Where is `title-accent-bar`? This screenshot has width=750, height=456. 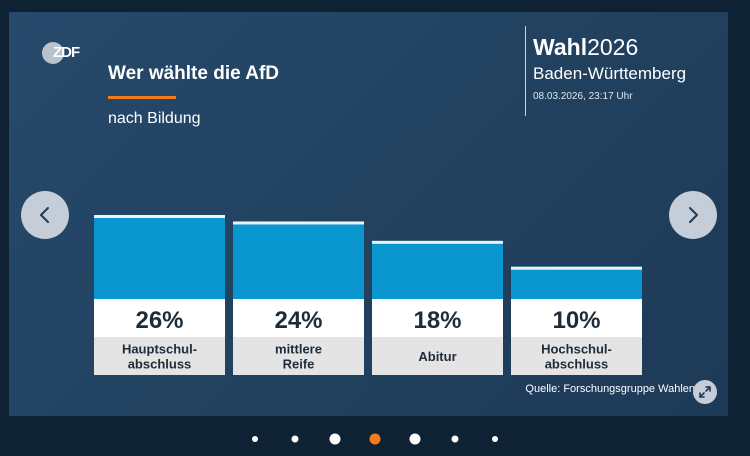
title-accent-bar is located at coordinates (142, 97).